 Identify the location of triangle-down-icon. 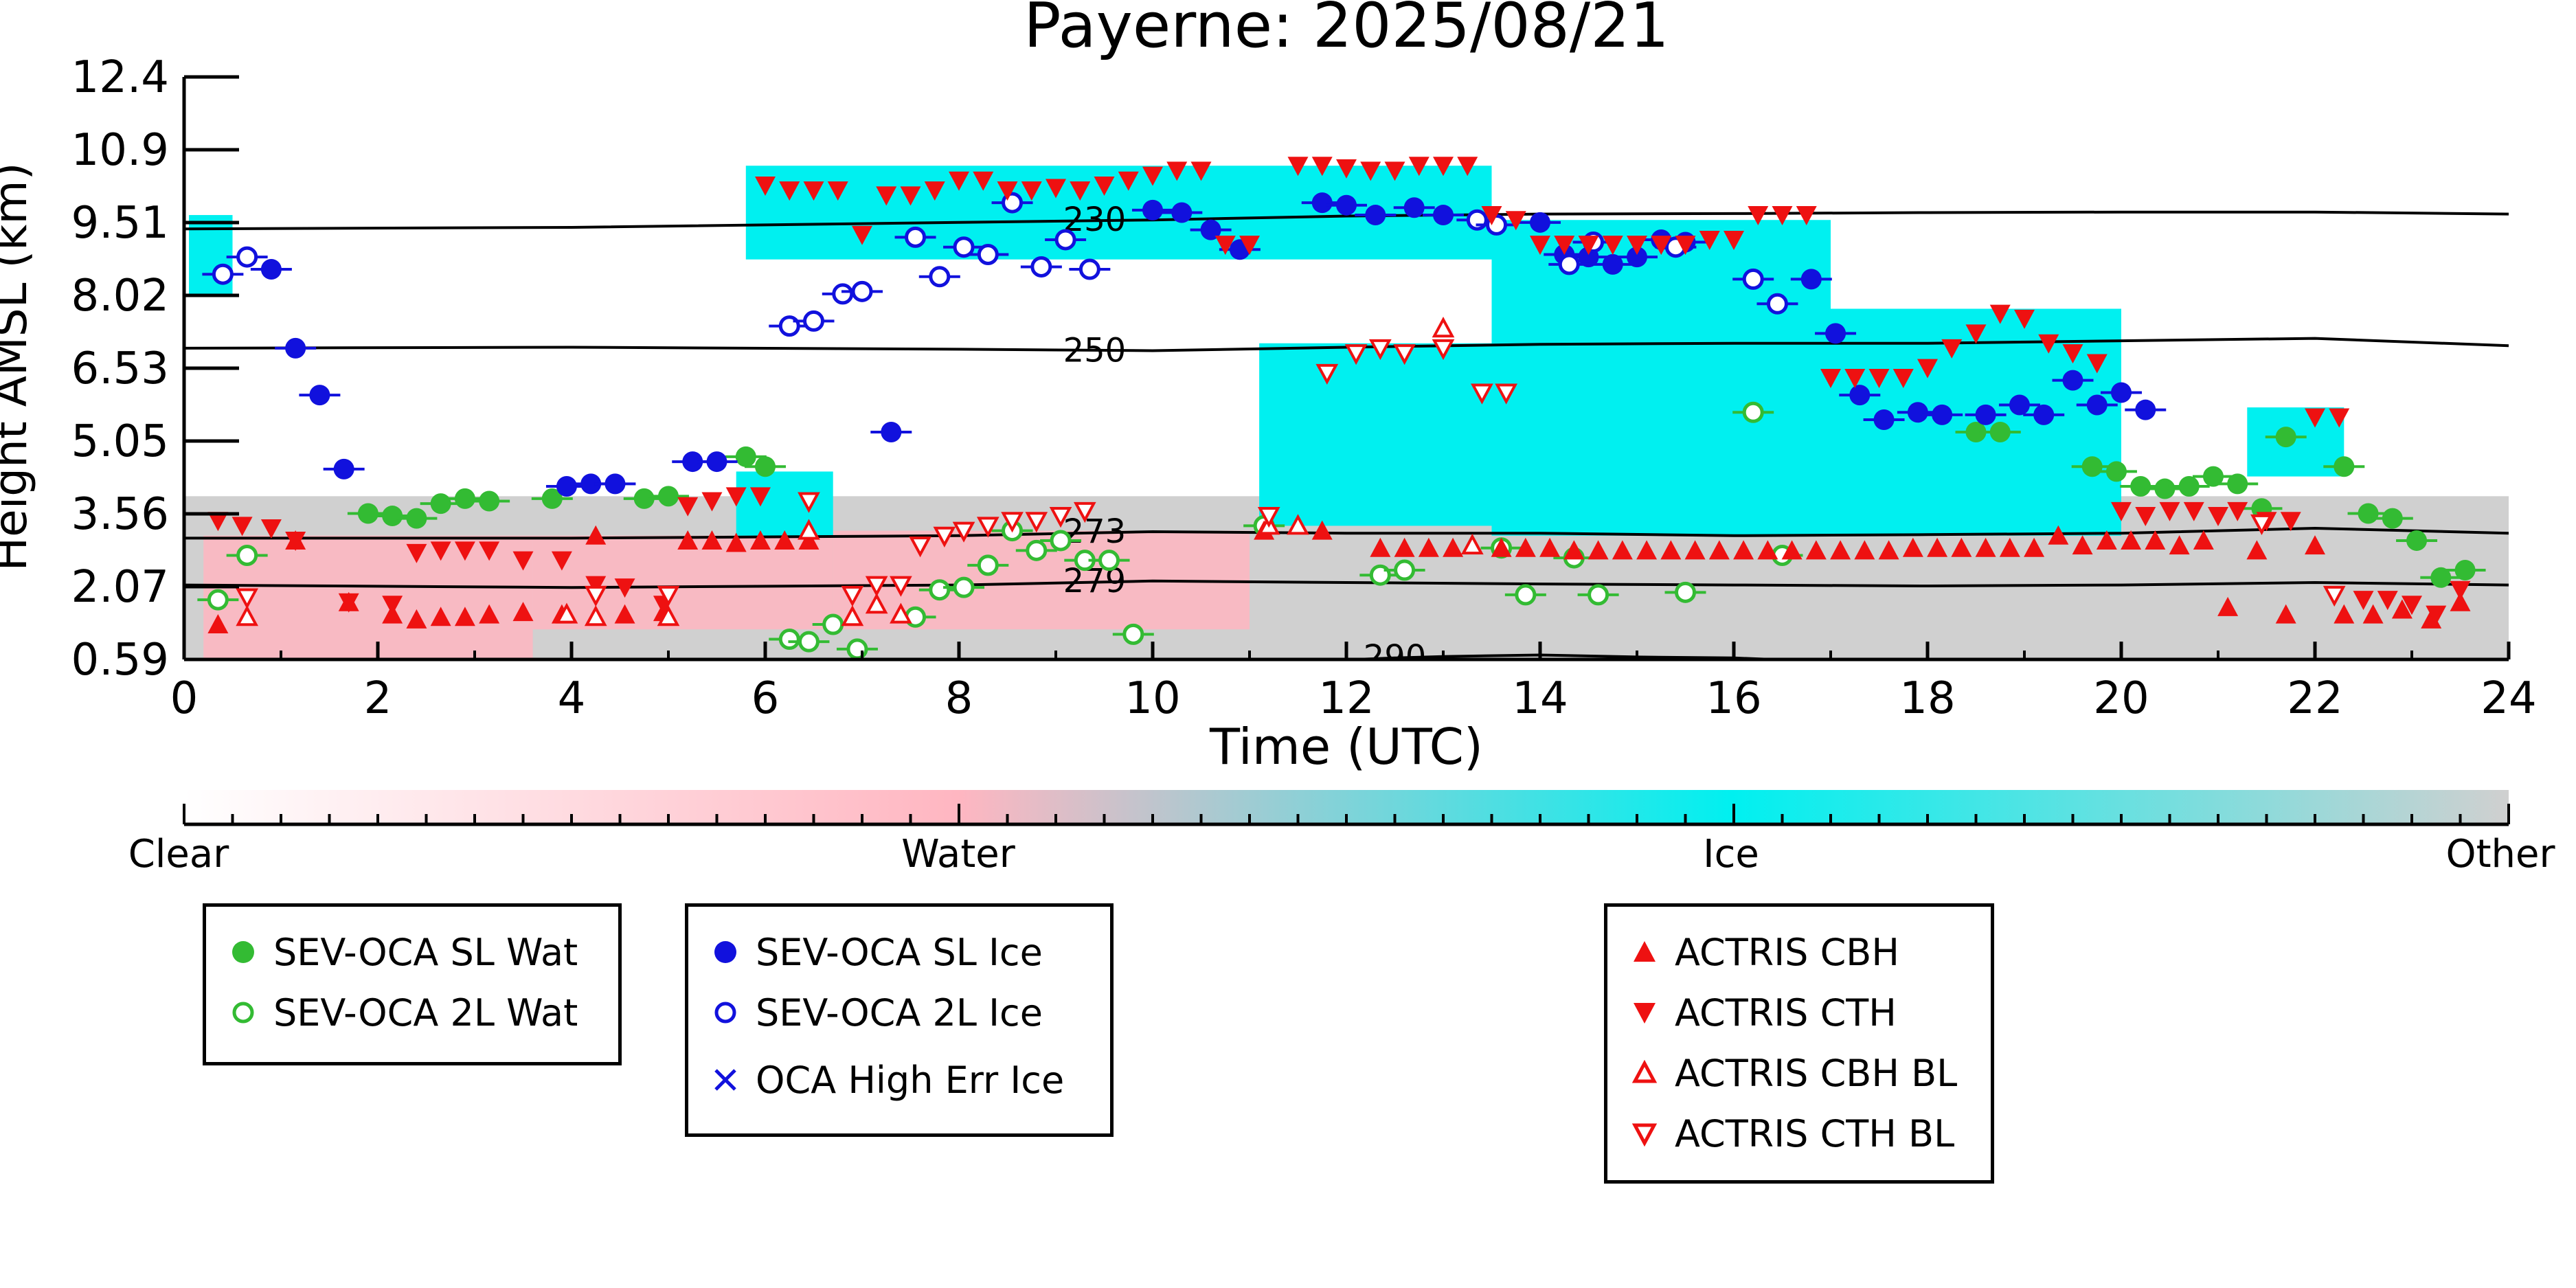
(1645, 1013).